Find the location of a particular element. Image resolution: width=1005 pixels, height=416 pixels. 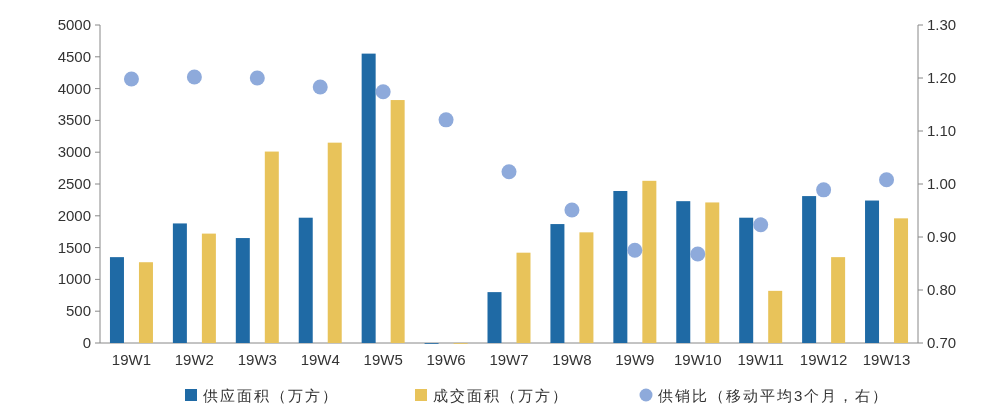

legend-label: 供销比（移动平均3个月，右） is located at coordinates (774, 395).